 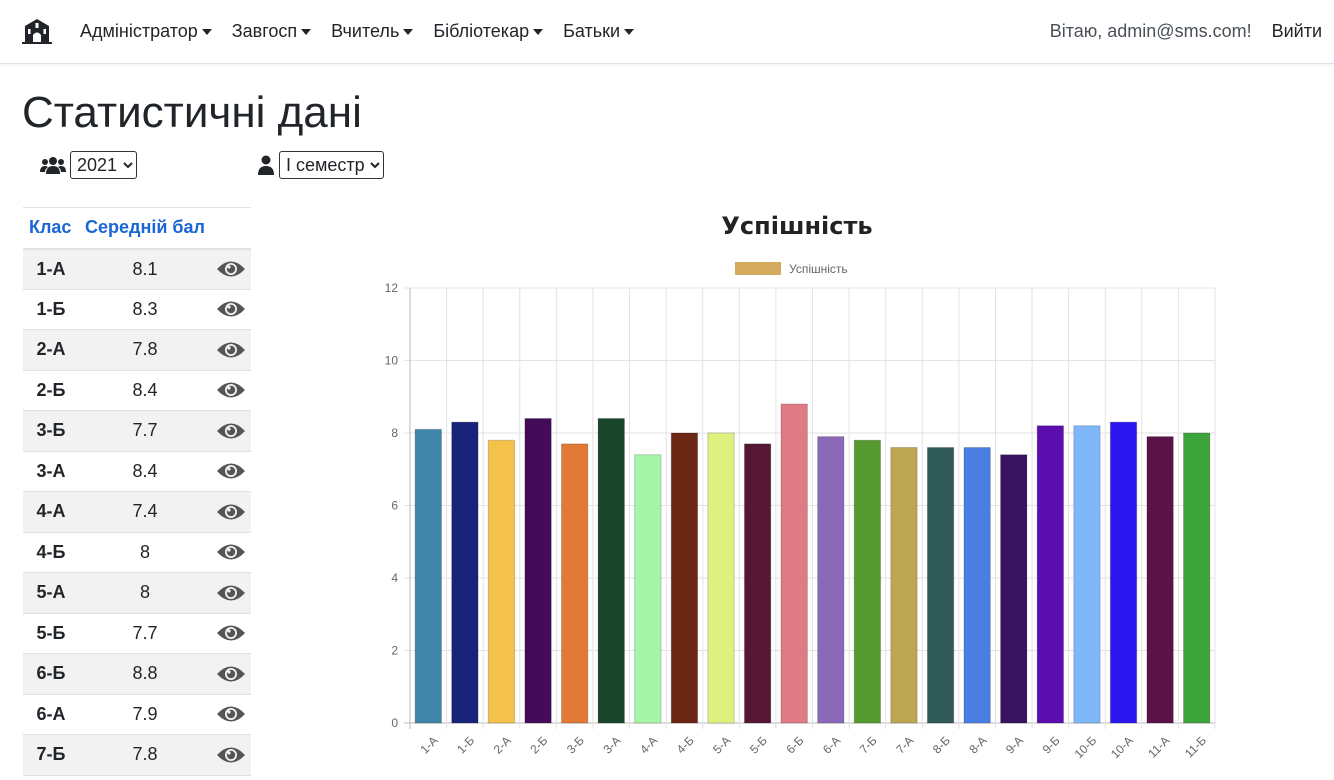 I want to click on semester-select: I семестр, so click(x=331, y=165).